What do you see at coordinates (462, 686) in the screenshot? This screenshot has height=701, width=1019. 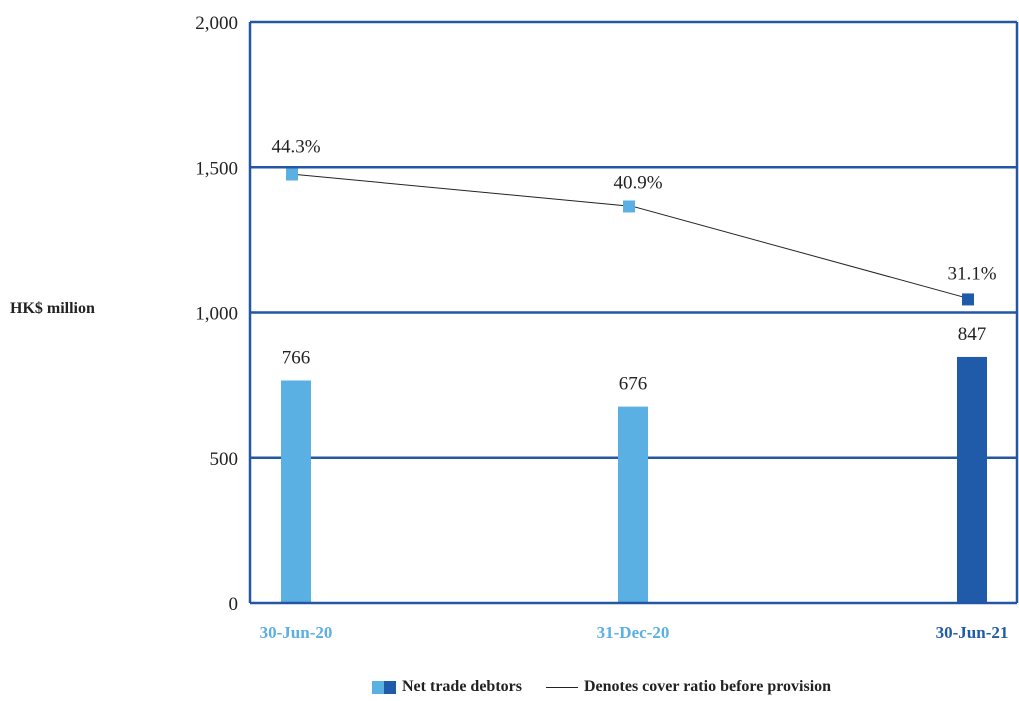 I see `legend-label-bars: Net trade debtors` at bounding box center [462, 686].